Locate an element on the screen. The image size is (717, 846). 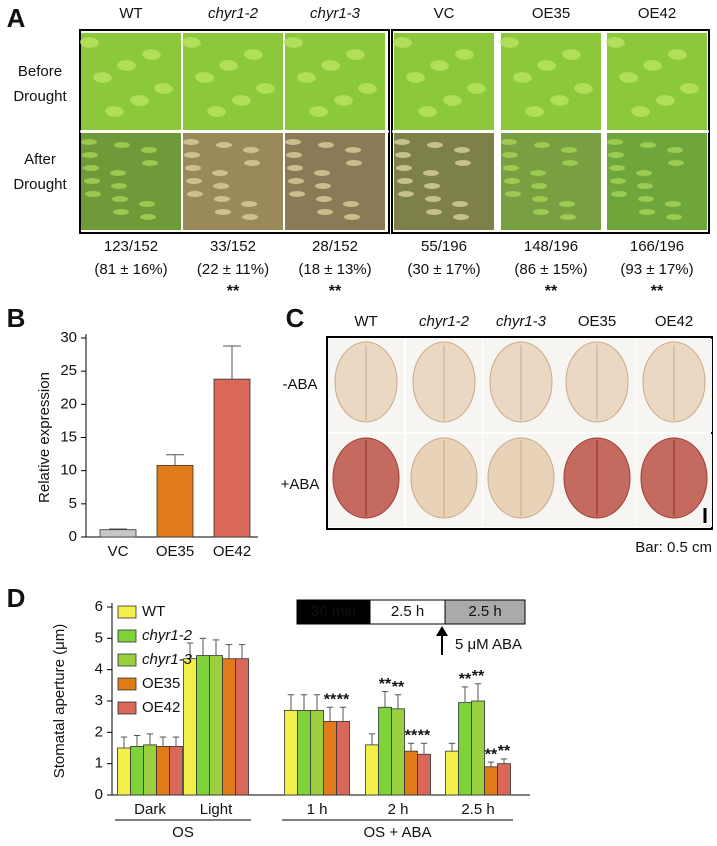
seedling-photo is located at coordinates (131, 81).